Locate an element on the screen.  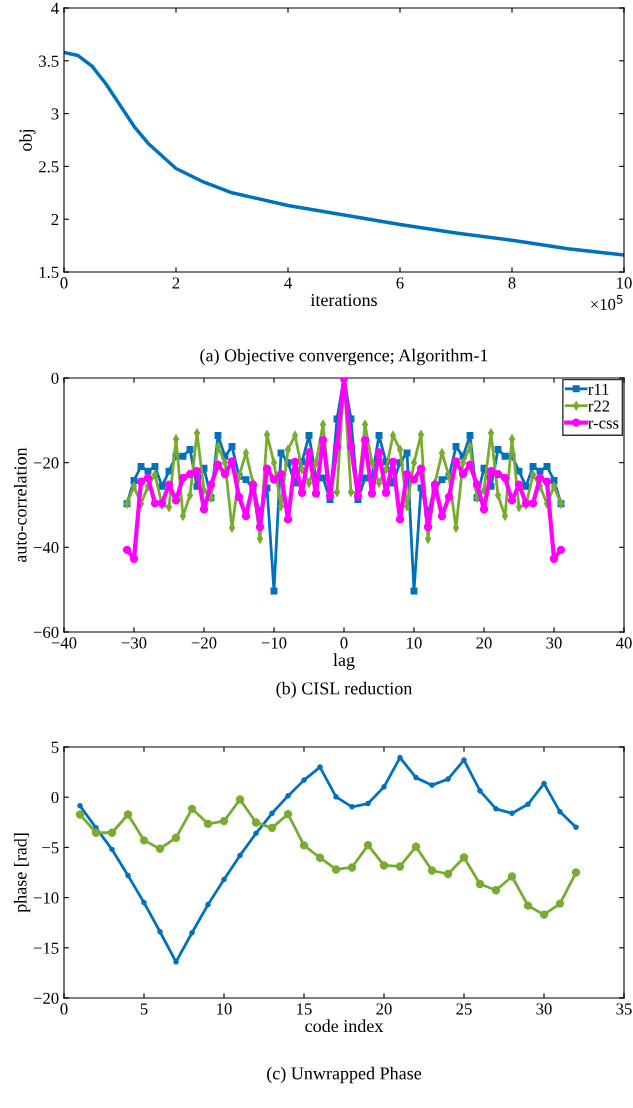
x-tick-label: −10 is located at coordinates (274, 643).